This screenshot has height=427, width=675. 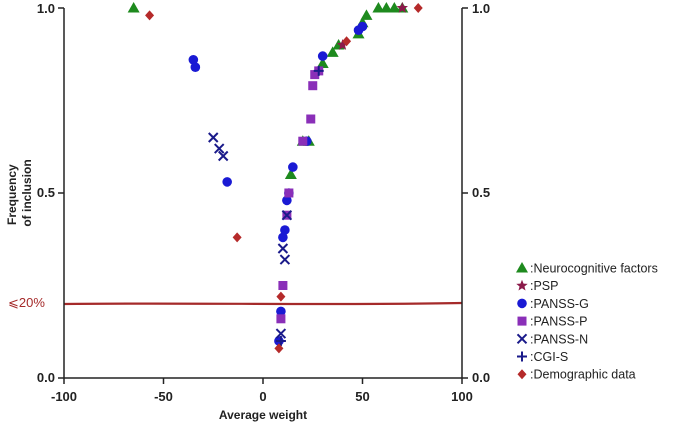 I want to click on legend-label: :Demographic data, so click(x=583, y=375).